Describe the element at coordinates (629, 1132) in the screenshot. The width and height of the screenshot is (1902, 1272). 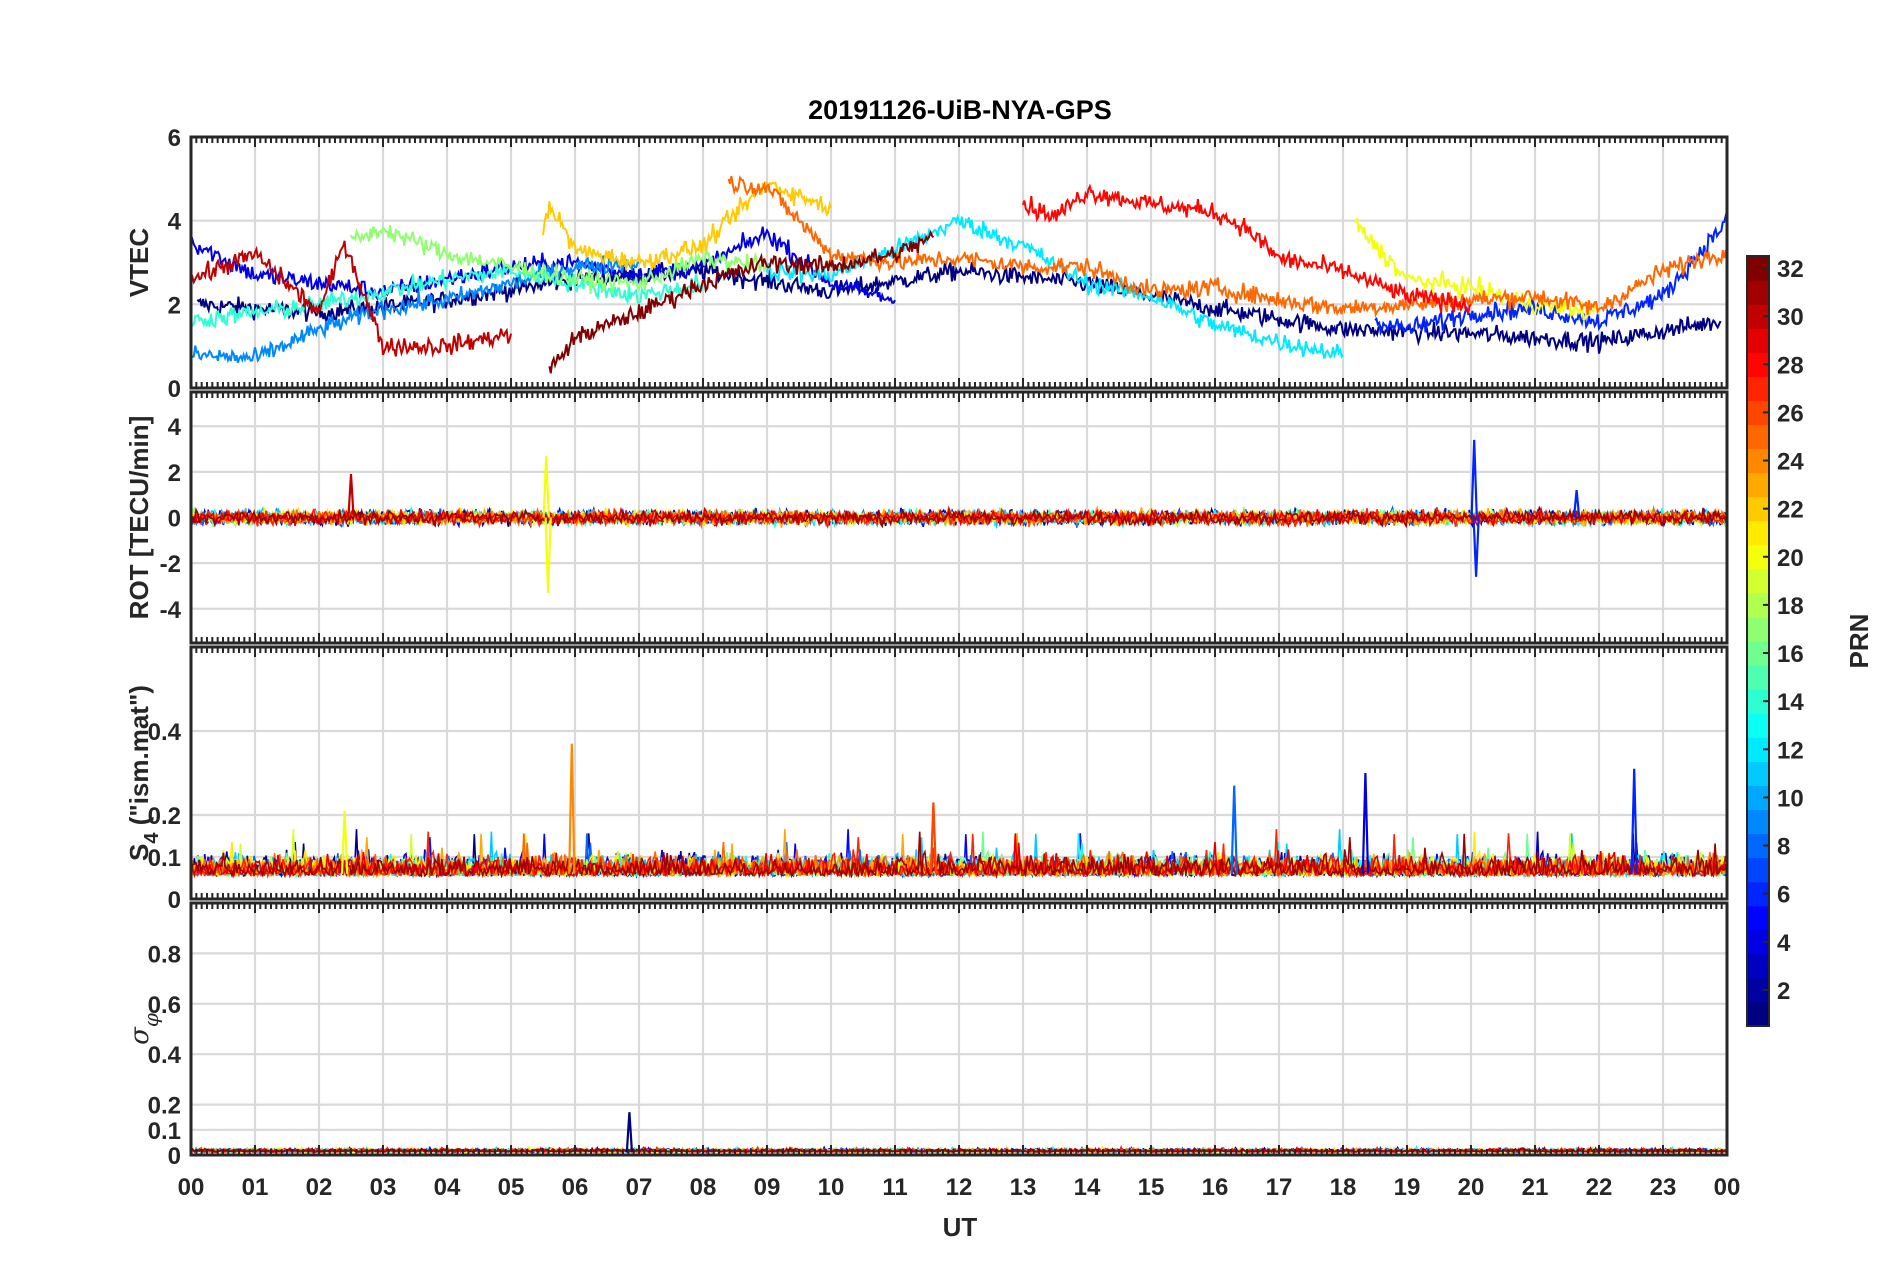
I see `sigma_phi-spike` at that location.